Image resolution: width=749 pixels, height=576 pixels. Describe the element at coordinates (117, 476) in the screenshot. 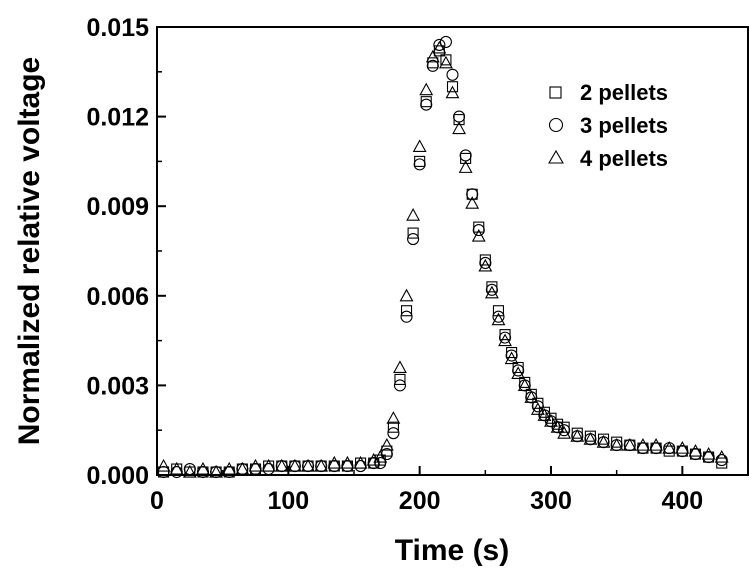

I see `y-tick-label: 0.000` at that location.